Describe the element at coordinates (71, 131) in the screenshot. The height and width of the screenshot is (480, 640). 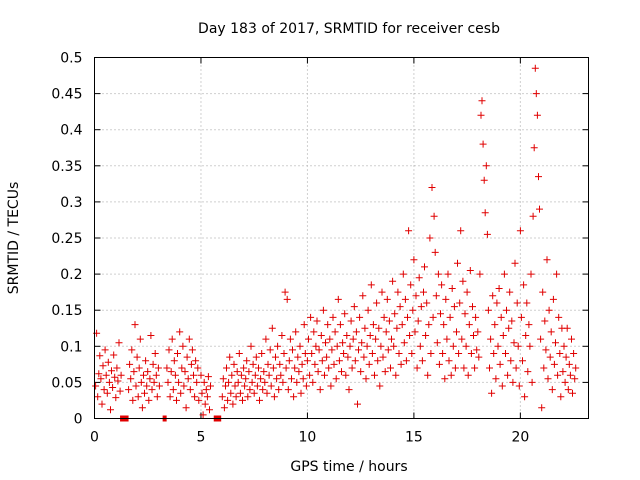
I see `y-tick-label: 0.4` at that location.